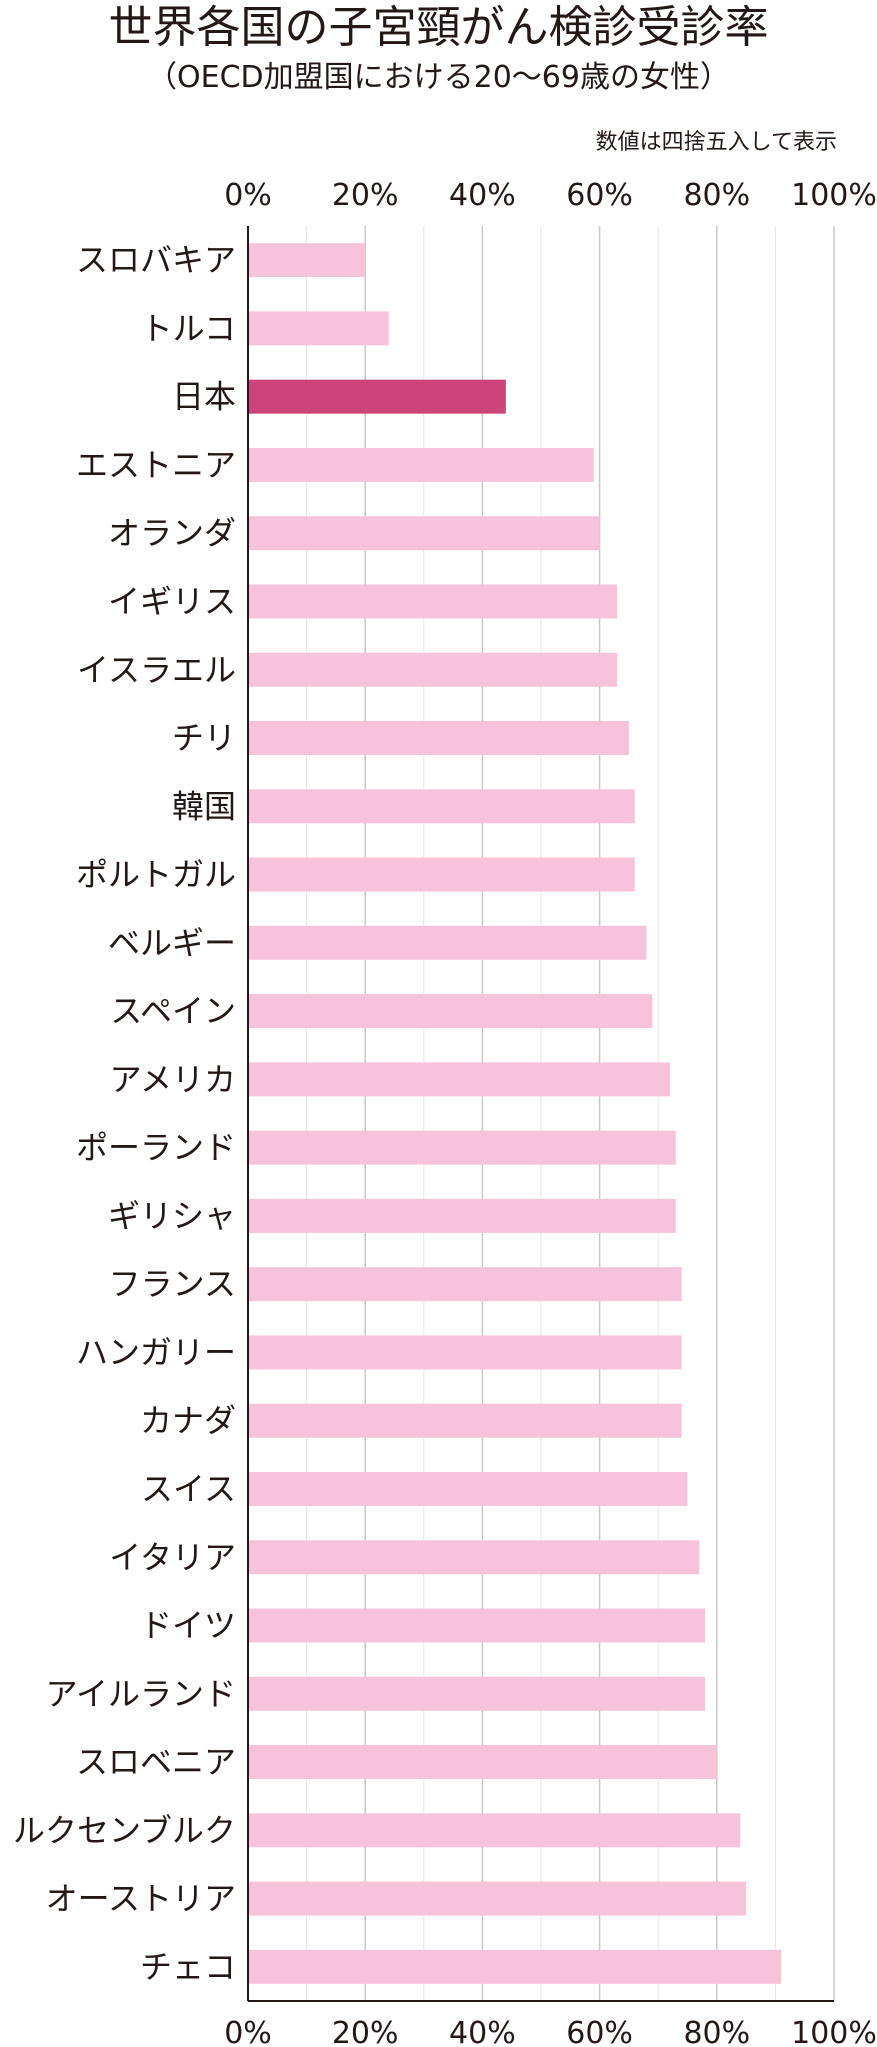  Describe the element at coordinates (156, 1148) in the screenshot. I see `category-label: ポーランド` at that location.